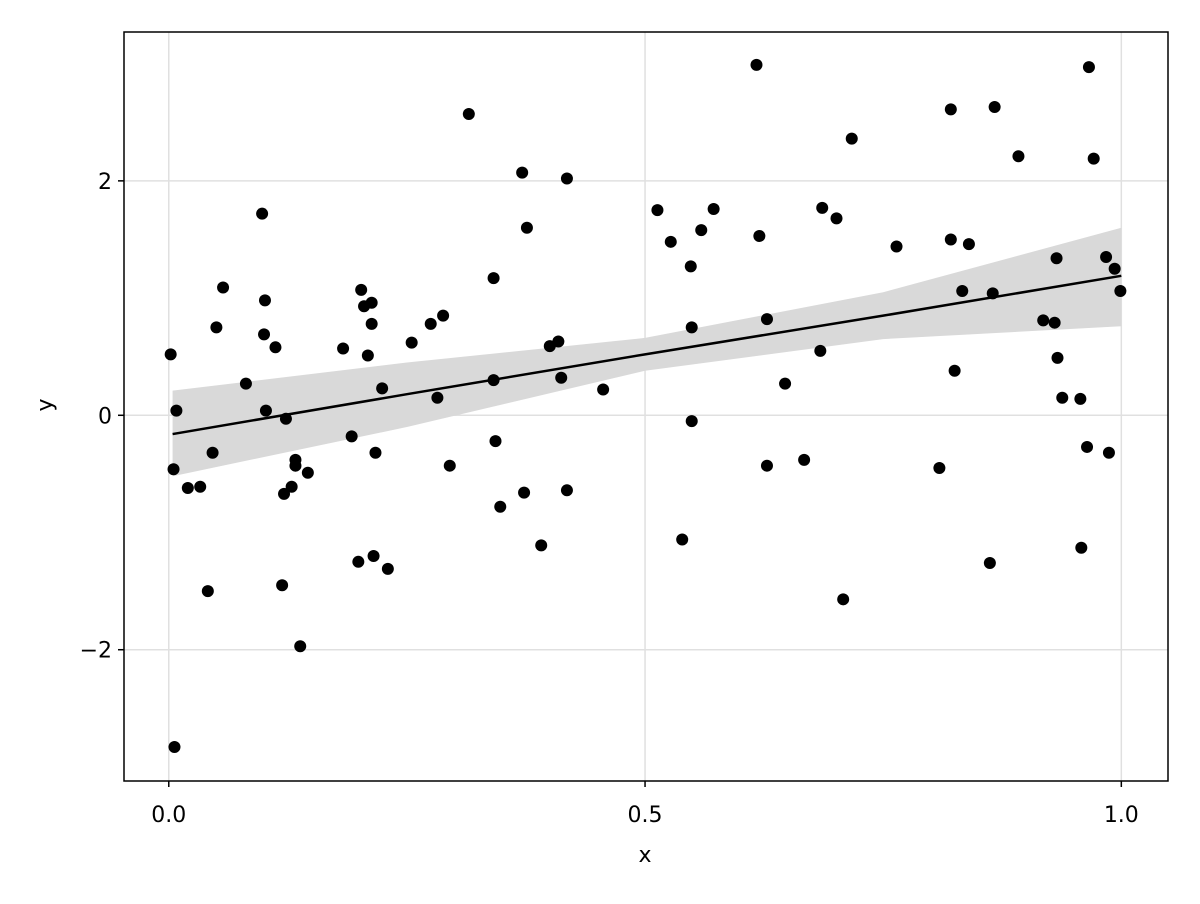 This screenshot has height=904, width=1200. Describe the element at coordinates (645, 815) in the screenshot. I see `x-tick-label: 0.5` at that location.